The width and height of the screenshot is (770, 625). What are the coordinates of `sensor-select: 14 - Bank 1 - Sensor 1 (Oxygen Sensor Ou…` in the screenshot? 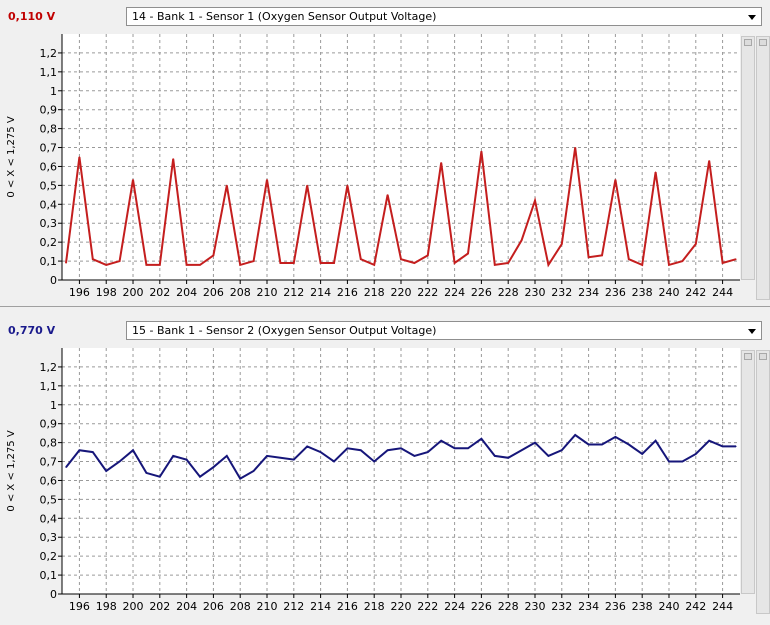 It's located at (444, 16).